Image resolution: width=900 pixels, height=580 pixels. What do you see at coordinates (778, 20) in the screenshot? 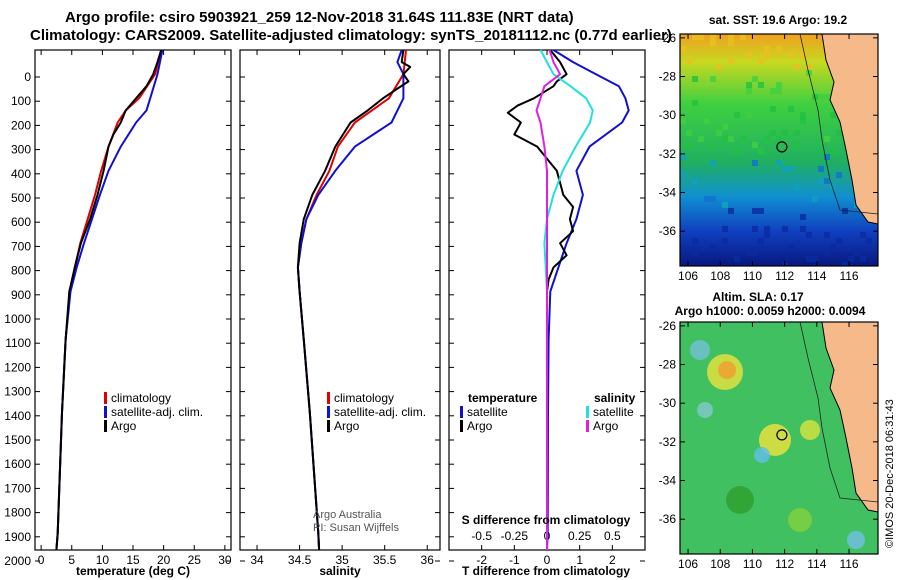
I see `sst-map-title: sat. SST: 19.6 Argo: 19.2` at bounding box center [778, 20].